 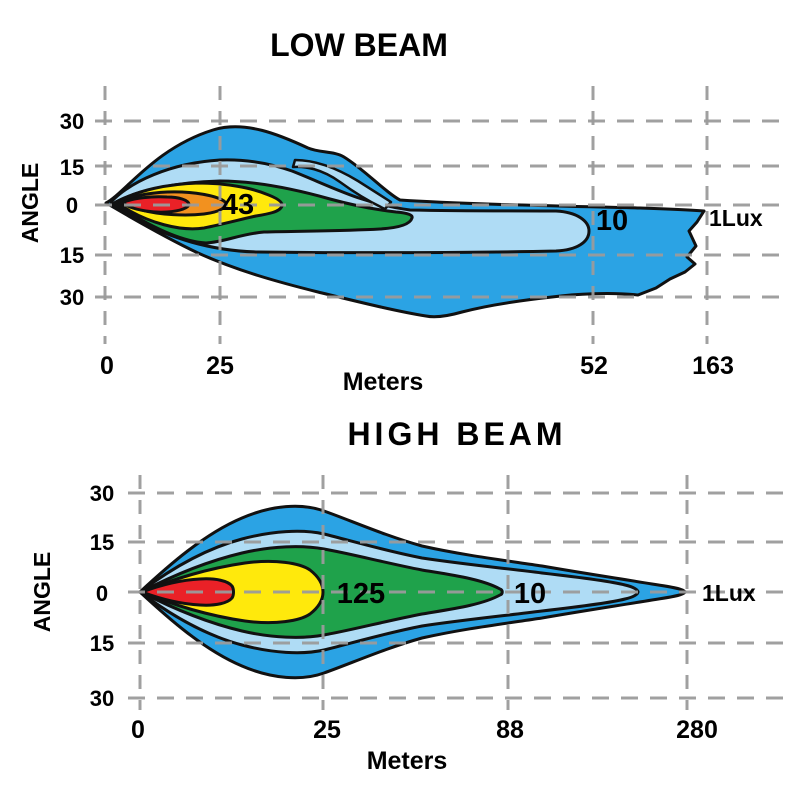 What do you see at coordinates (612, 221) in the screenshot?
I see `low-label-10: 10` at bounding box center [612, 221].